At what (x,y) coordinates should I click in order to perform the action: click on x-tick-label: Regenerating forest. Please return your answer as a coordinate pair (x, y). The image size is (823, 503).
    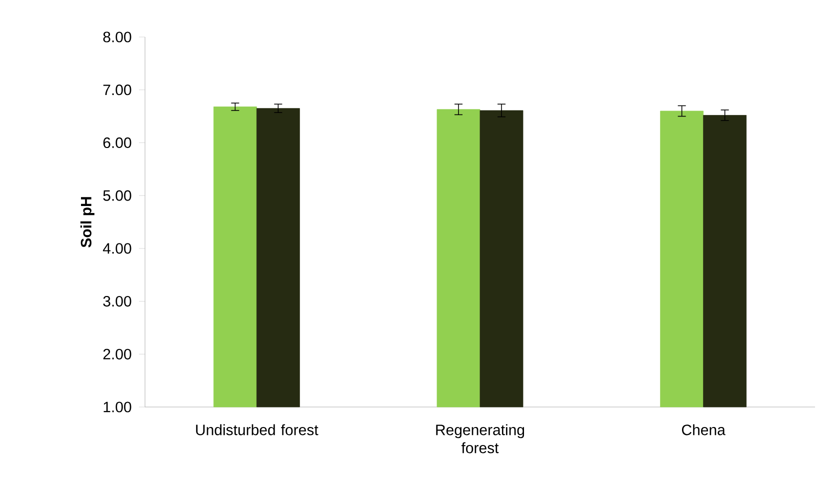
    Looking at the image, I should click on (480, 439).